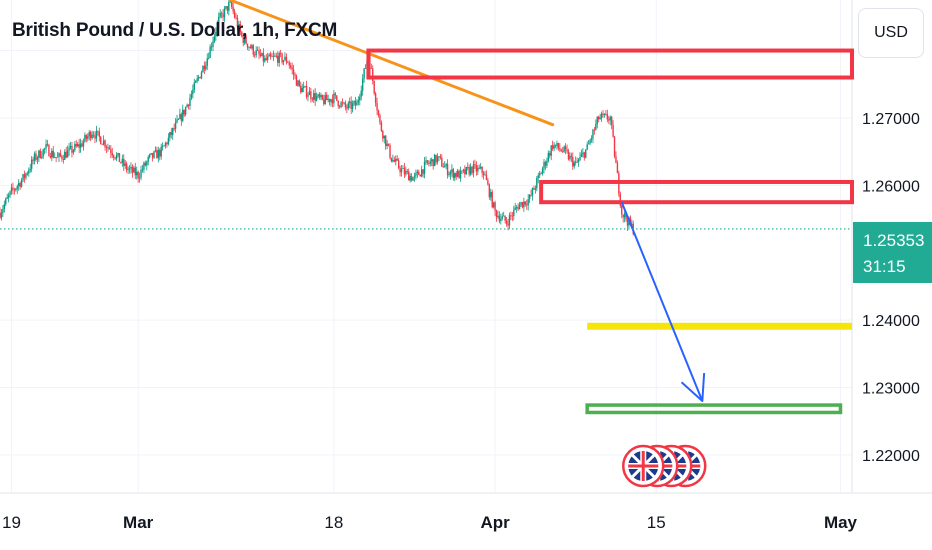 The width and height of the screenshot is (932, 550). I want to click on event-icons, so click(664, 466).